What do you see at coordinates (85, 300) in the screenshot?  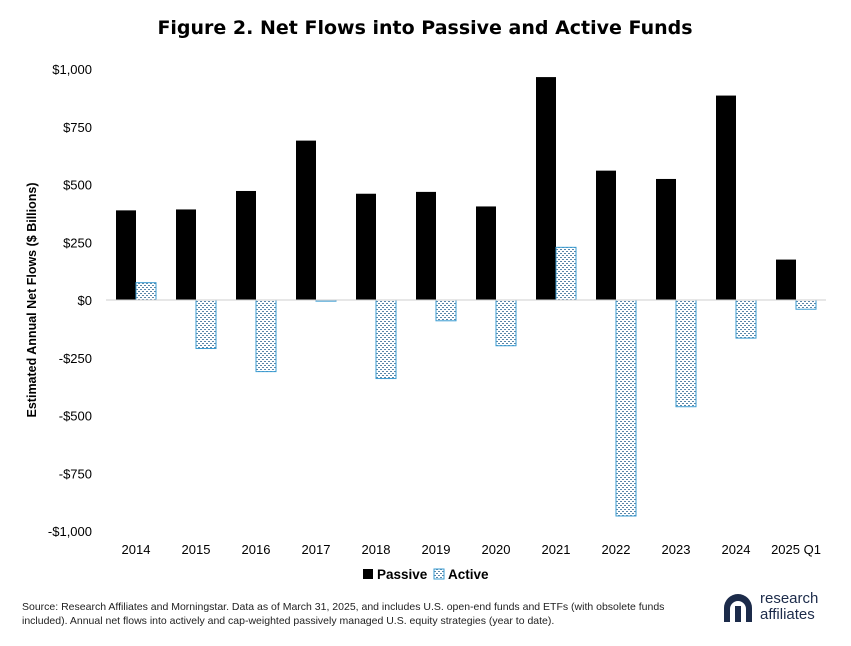 I see `y-tick-label: $0` at bounding box center [85, 300].